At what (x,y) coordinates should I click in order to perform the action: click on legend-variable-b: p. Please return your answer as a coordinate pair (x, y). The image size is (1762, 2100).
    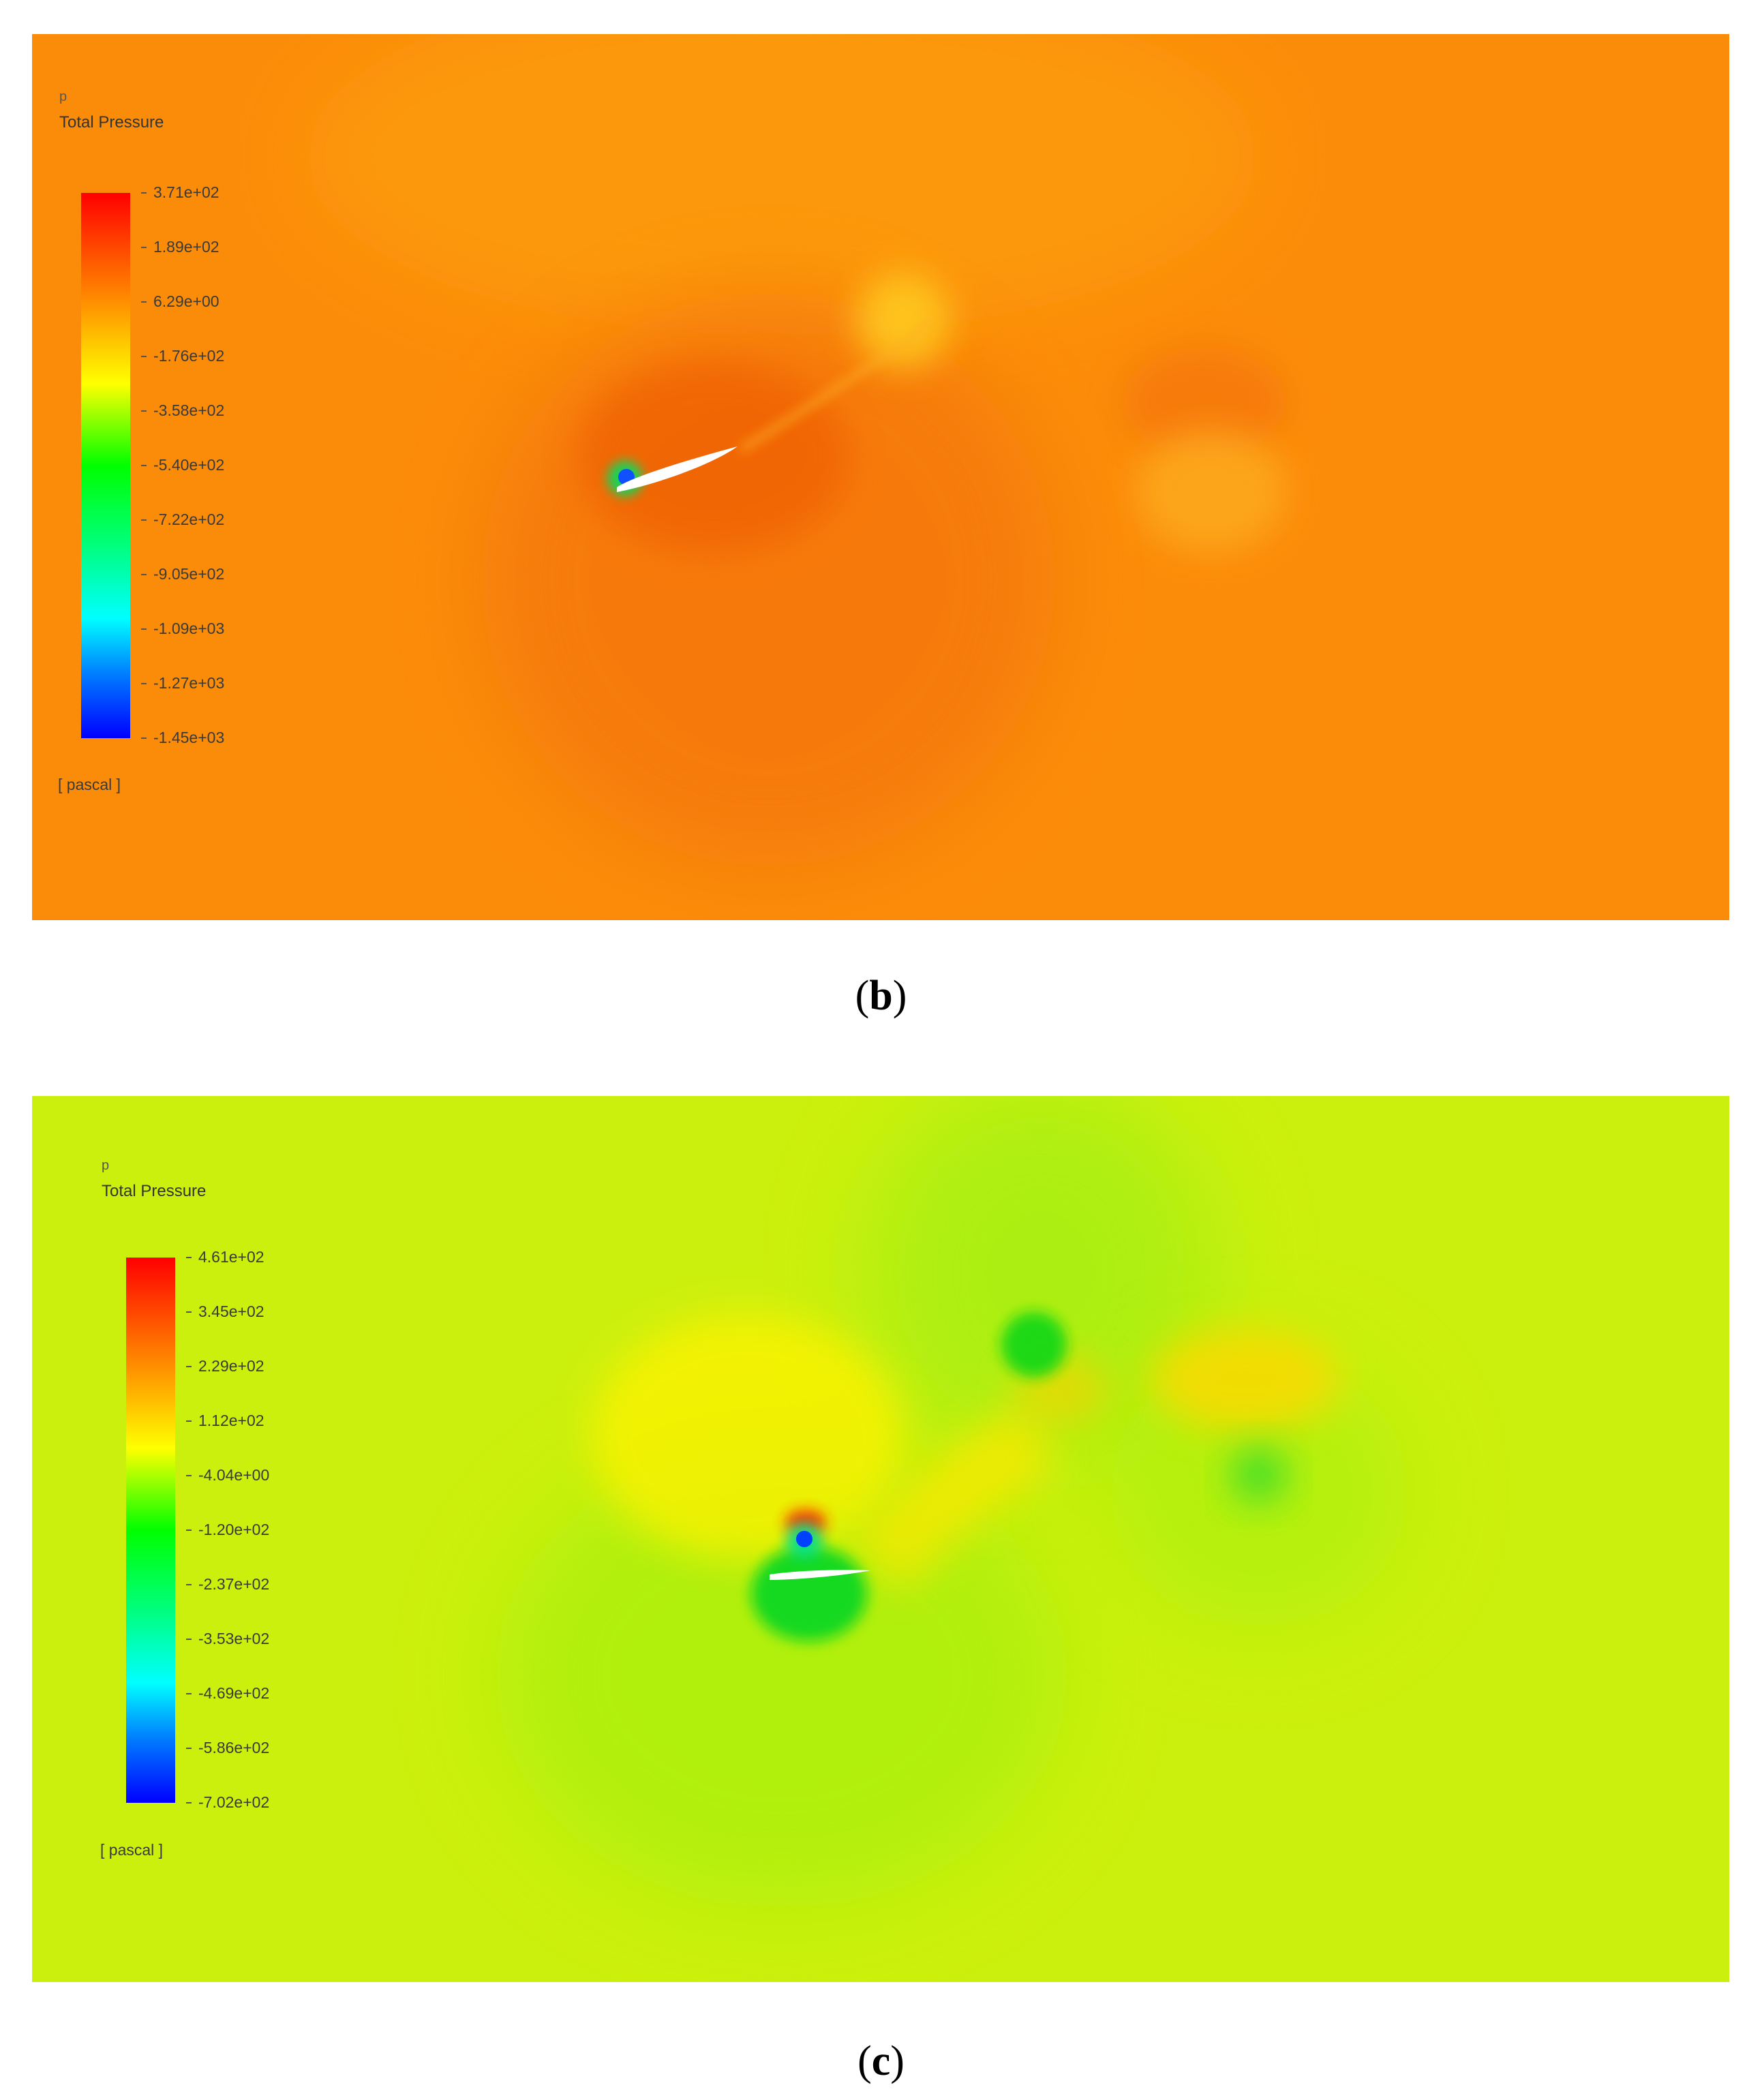
    Looking at the image, I should click on (63, 96).